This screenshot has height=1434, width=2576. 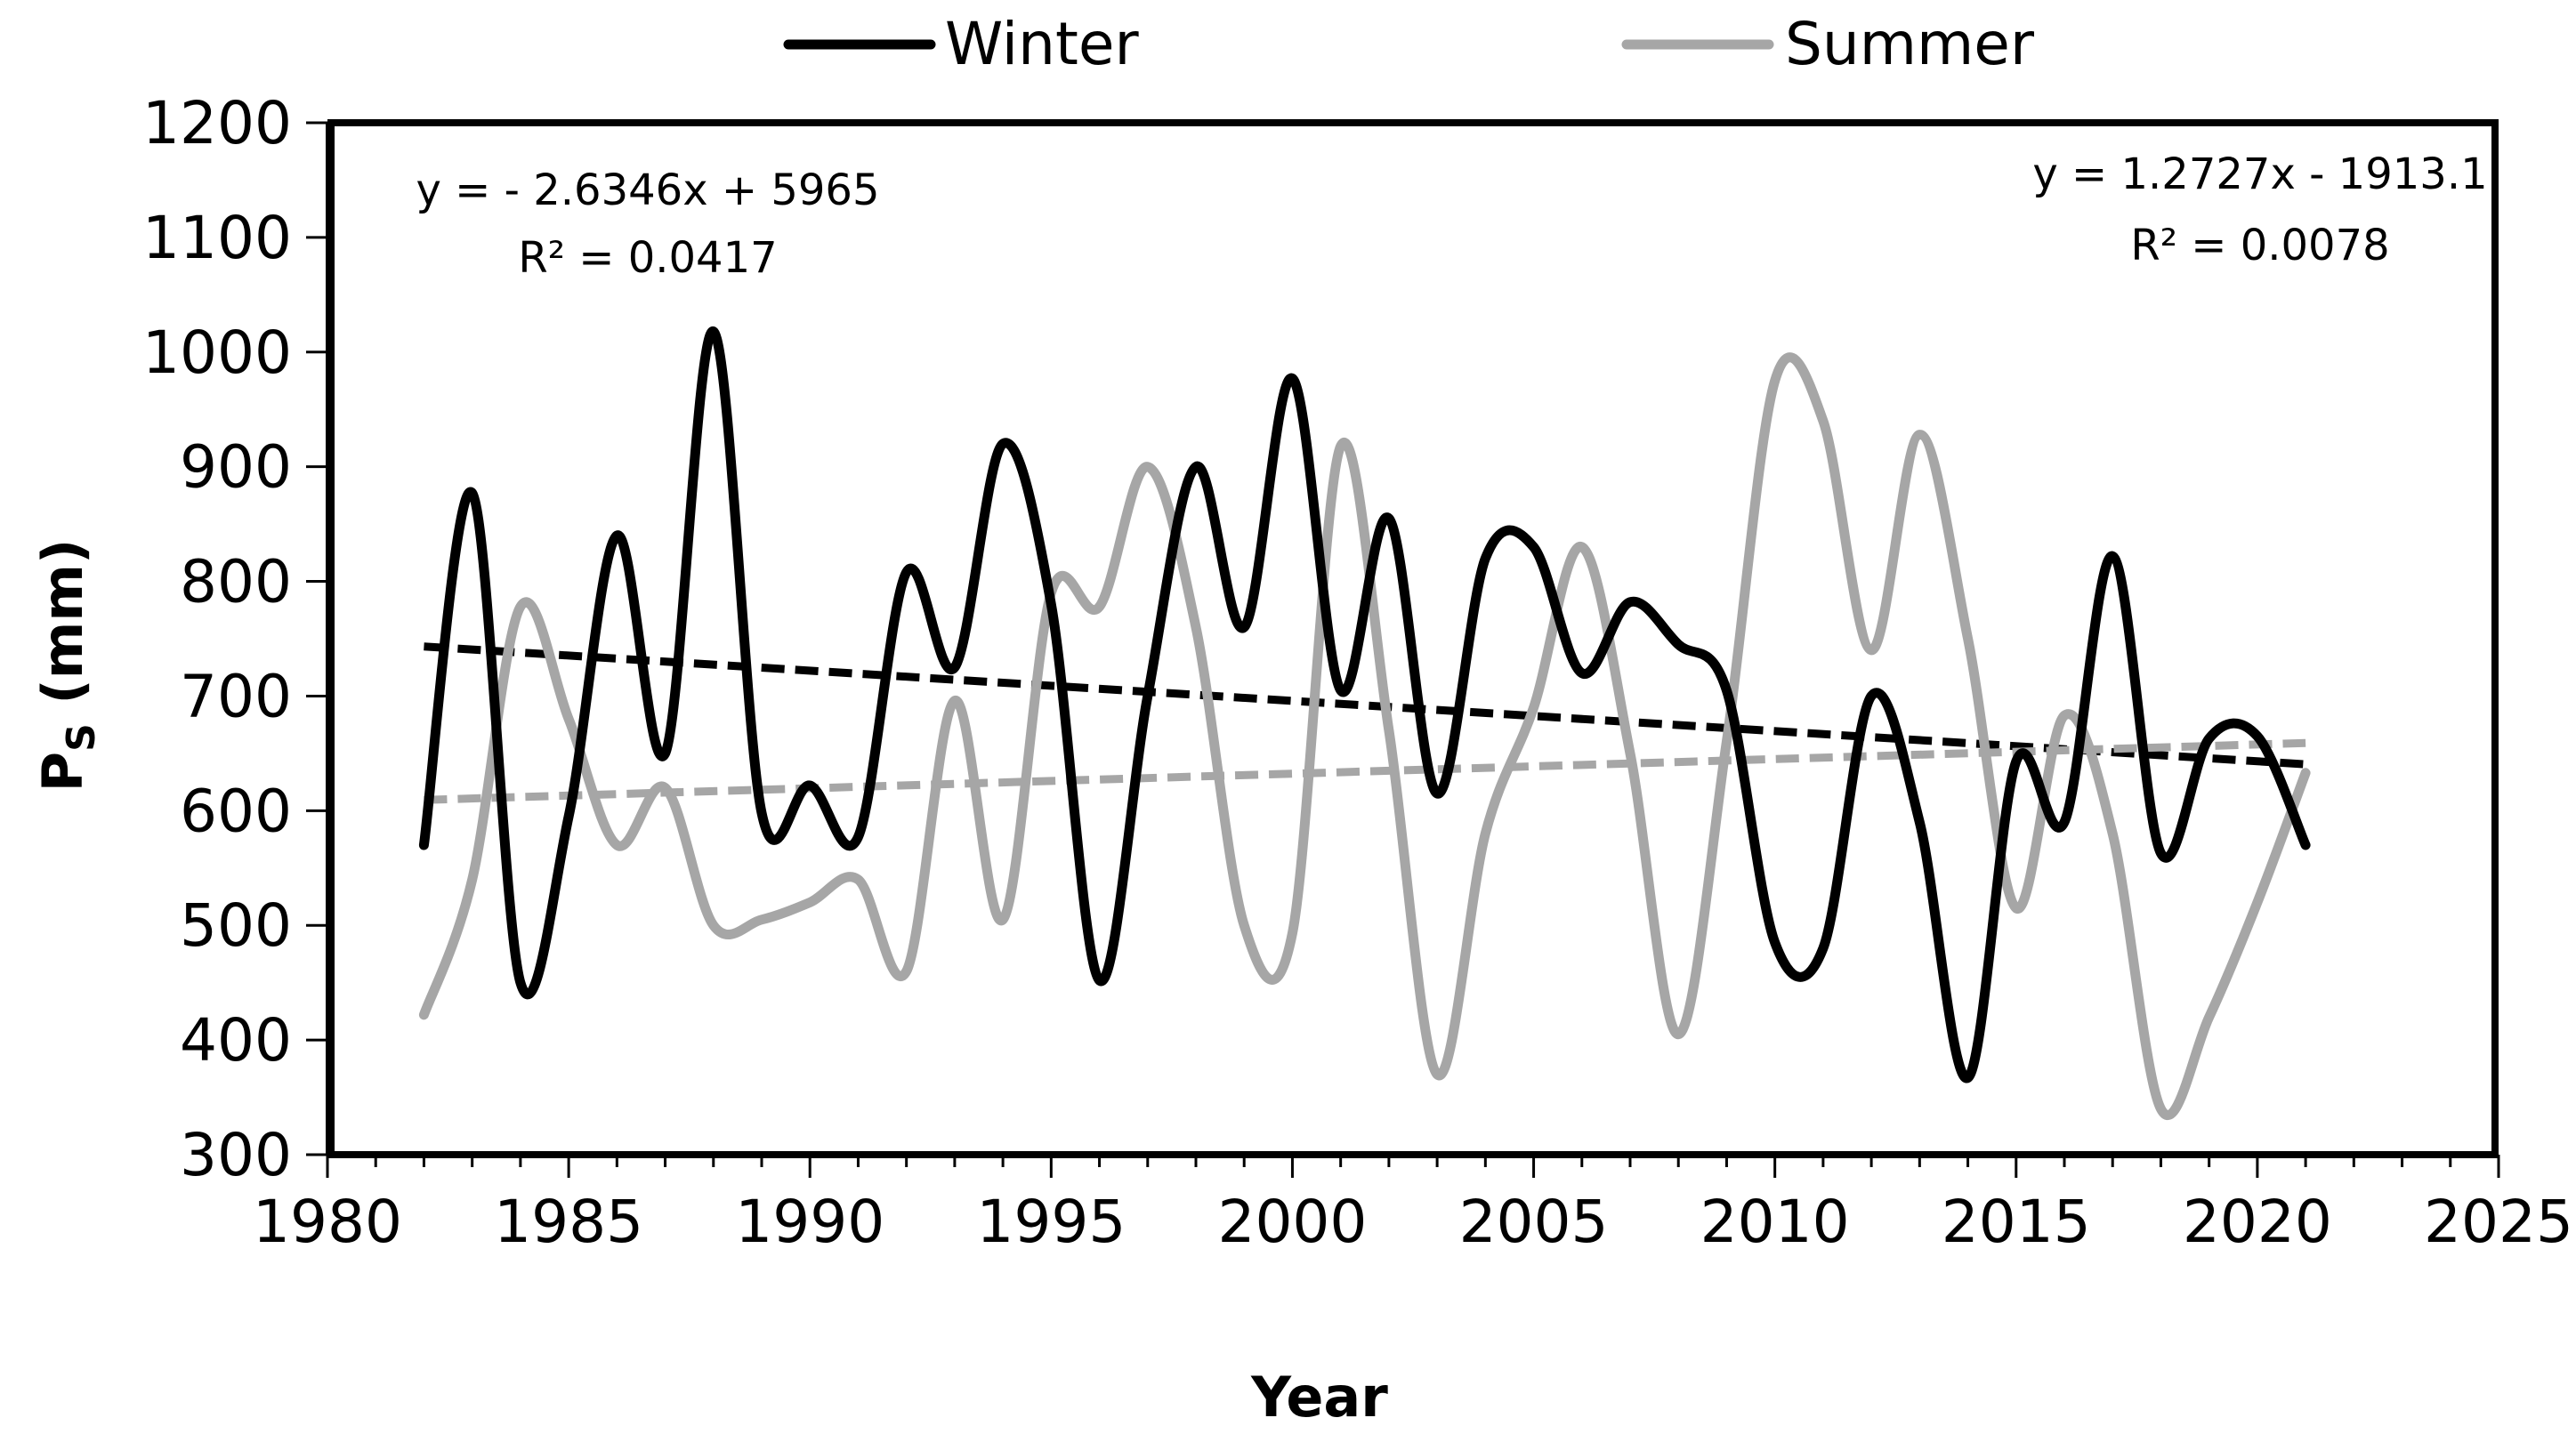 I want to click on summer-trend-equation: y = 1.2727x - 1913.1, so click(x=2259, y=174).